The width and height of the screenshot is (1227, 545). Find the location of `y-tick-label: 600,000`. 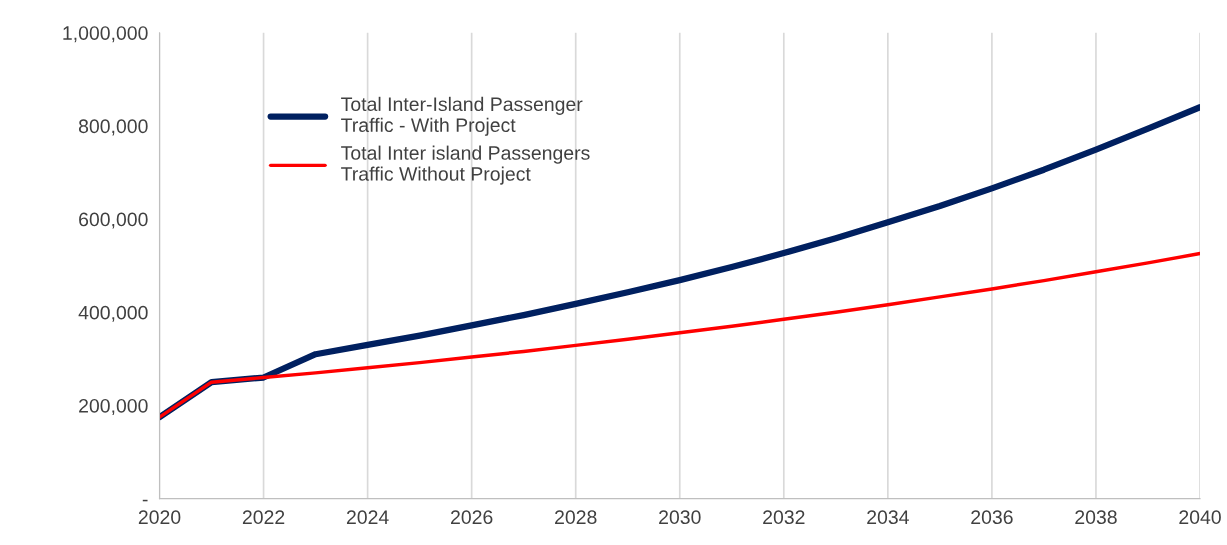

y-tick-label: 600,000 is located at coordinates (113, 220).